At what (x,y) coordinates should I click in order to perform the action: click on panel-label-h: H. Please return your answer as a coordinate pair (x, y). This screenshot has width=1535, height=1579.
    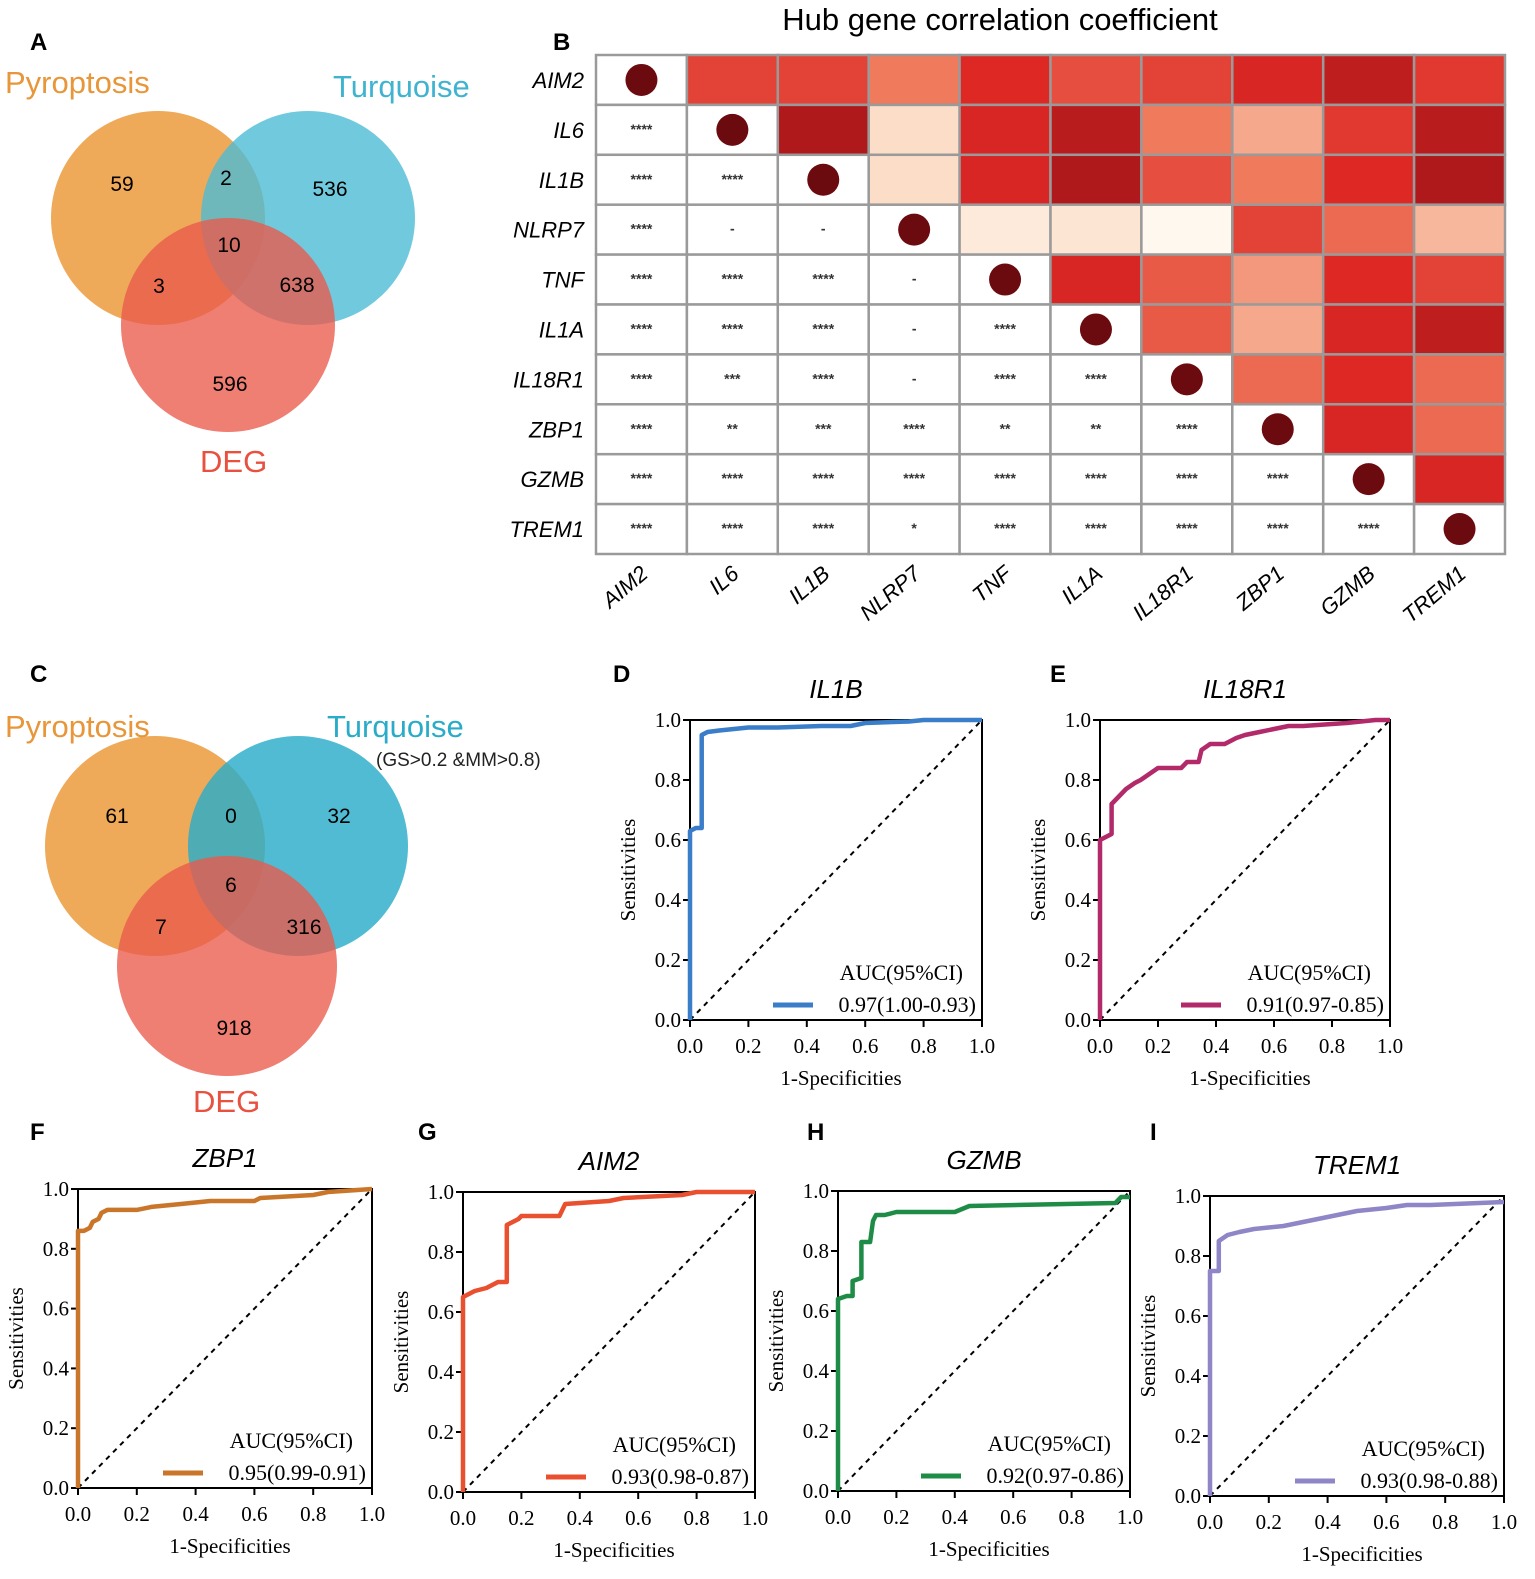
    Looking at the image, I should click on (815, 1132).